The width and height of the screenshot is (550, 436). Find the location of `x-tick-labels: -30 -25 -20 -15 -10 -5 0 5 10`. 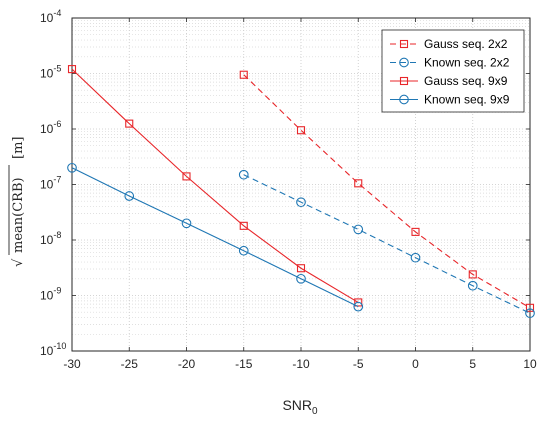

x-tick-labels: -30 -25 -20 -15 -10 -5 0 5 10 is located at coordinates (300, 364).